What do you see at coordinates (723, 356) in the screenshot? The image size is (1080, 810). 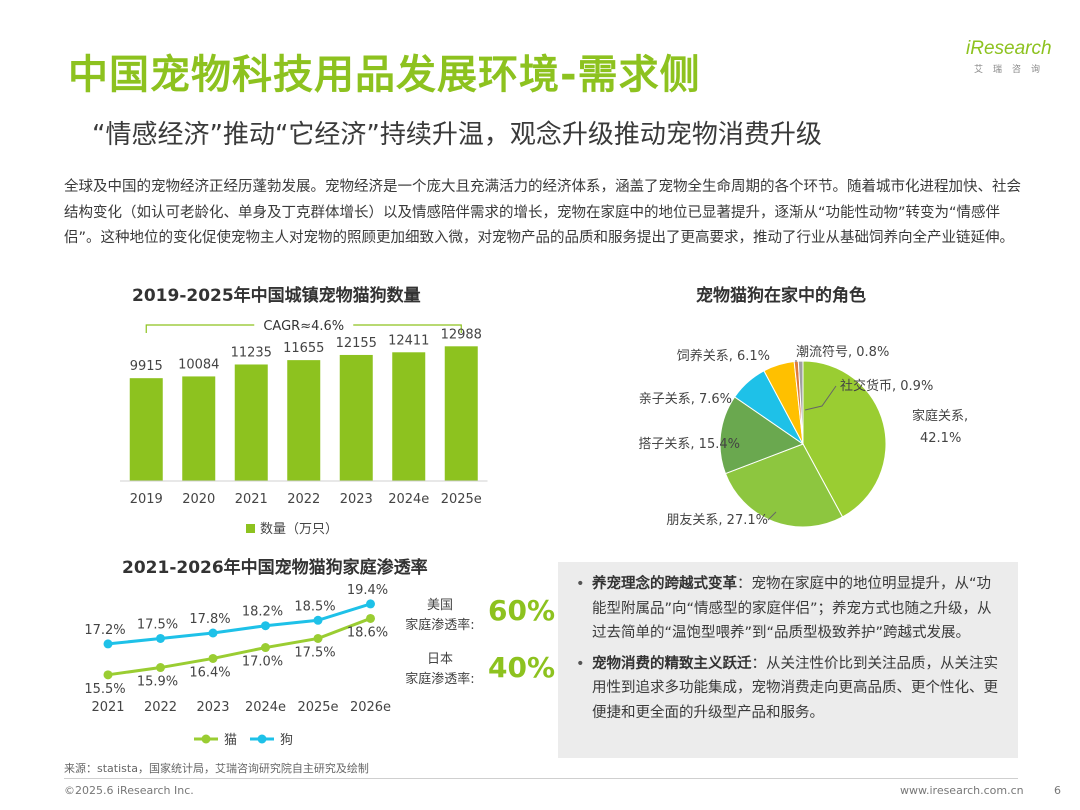 I see `pie-slice-label: 饲养关系, 6.1%` at bounding box center [723, 356].